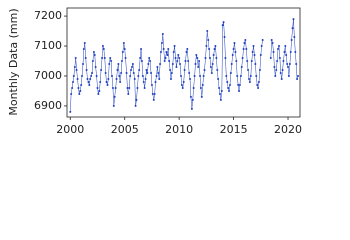  Describe the element at coordinates (13, 61) in the screenshot. I see `y-axis-label: Monthly Data (mm)` at that location.